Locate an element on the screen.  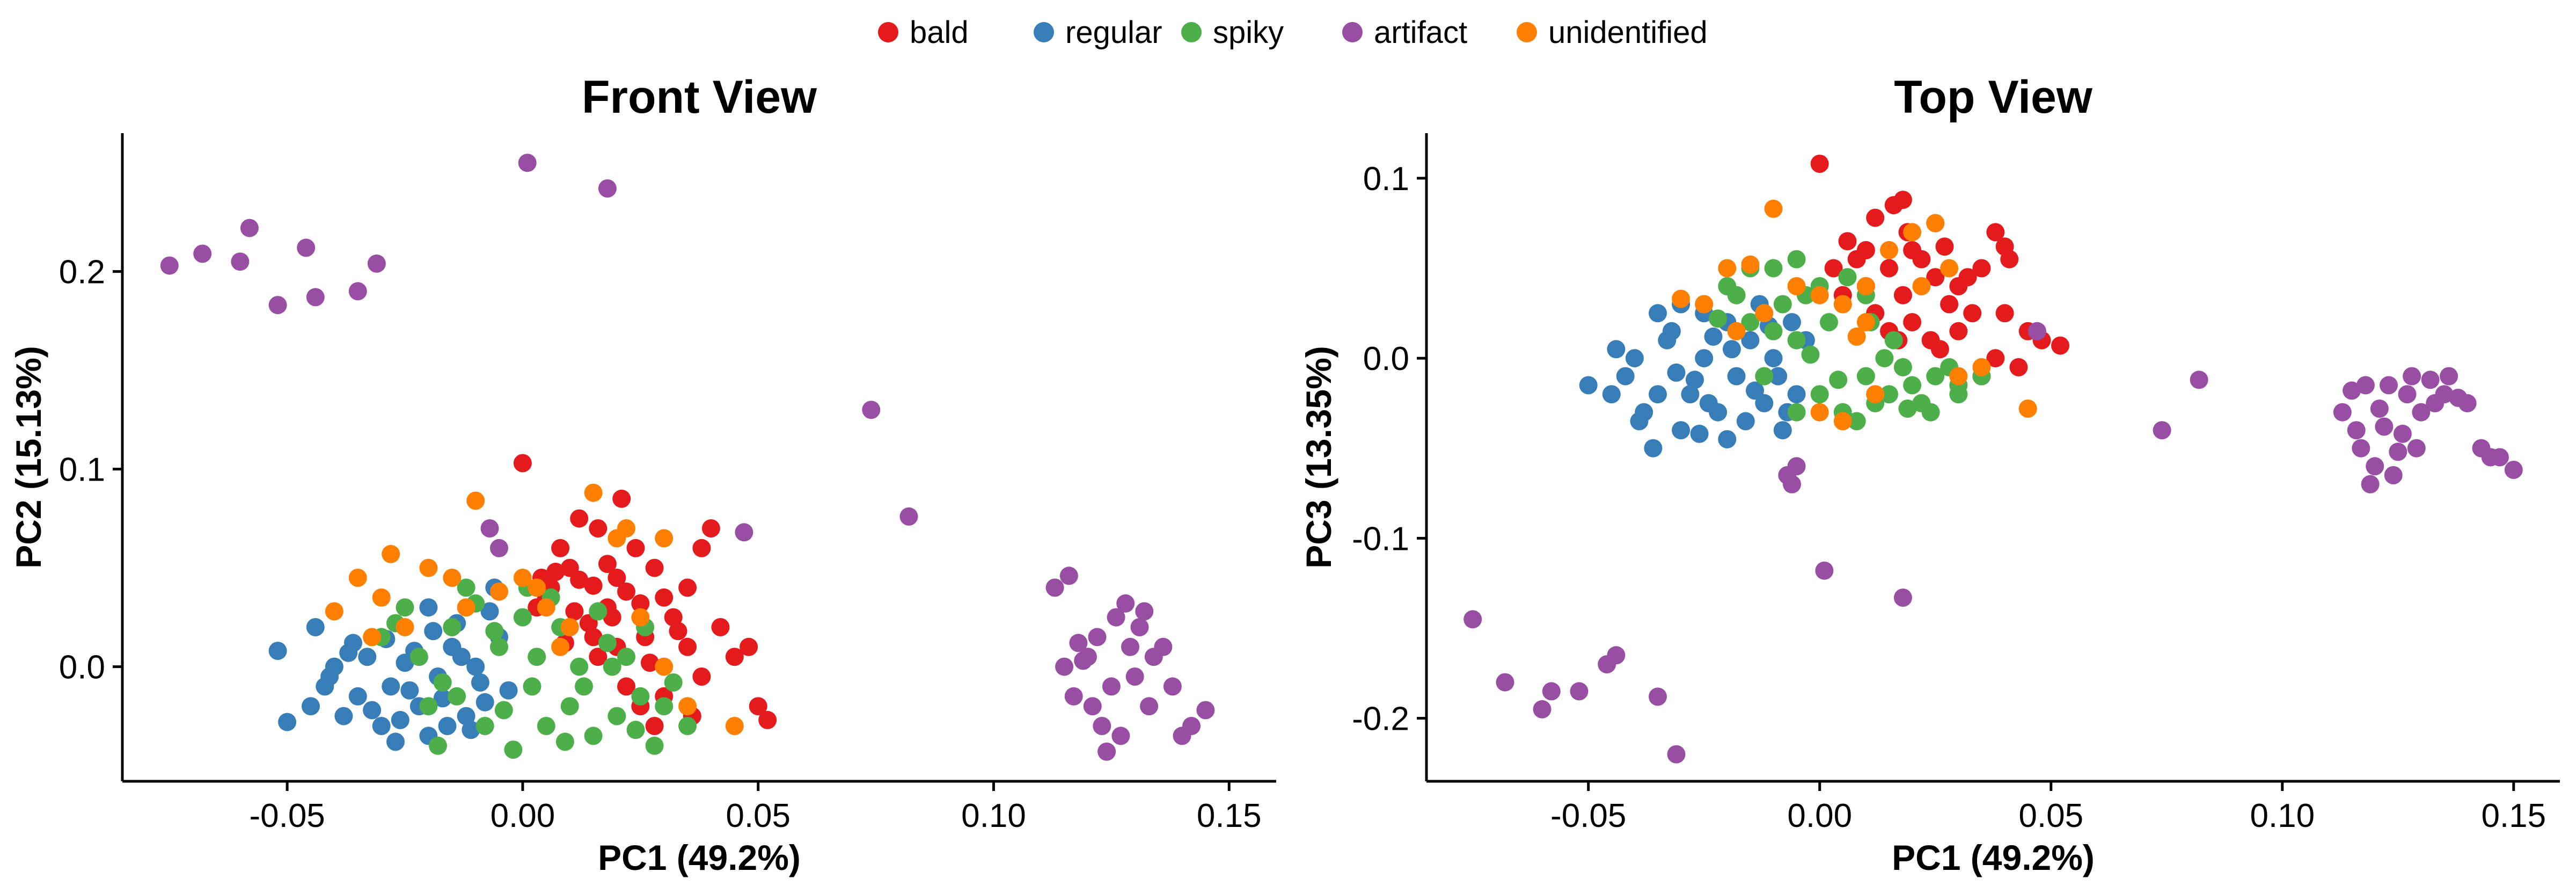
legend-key-spiky is located at coordinates (1191, 32).